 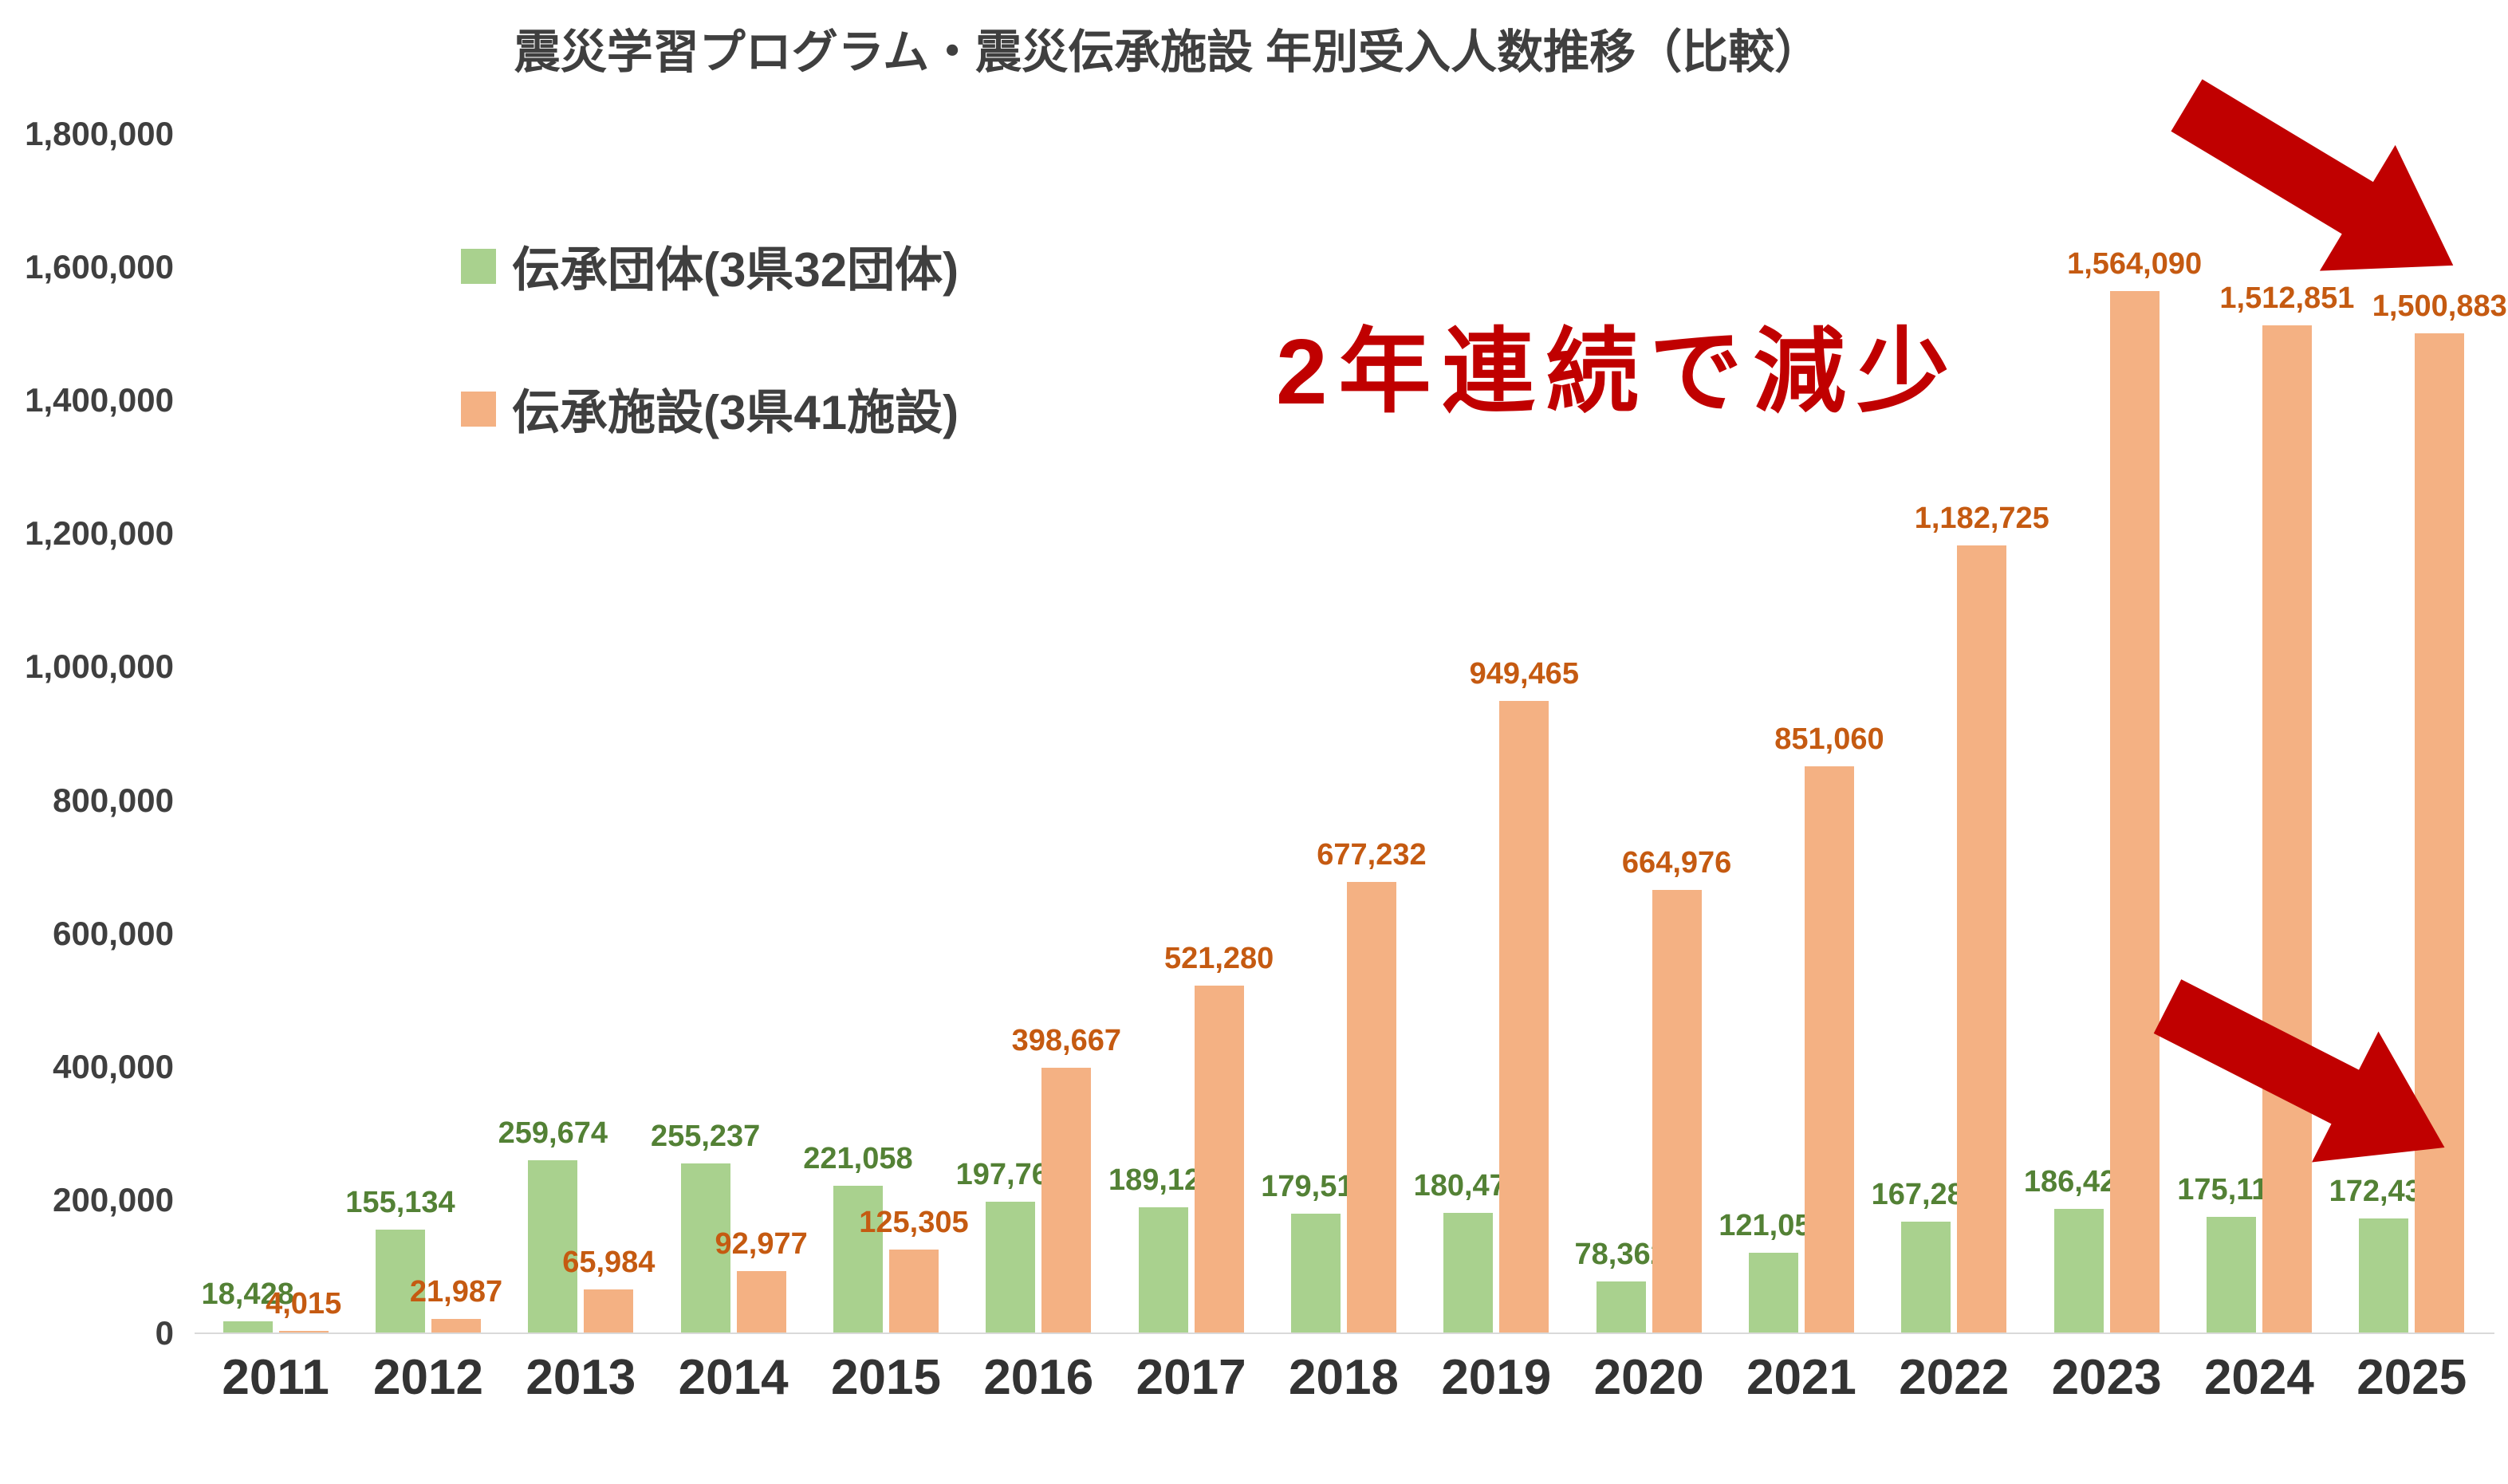 I want to click on y-axis-tick-label: 1,400,000, so click(x=99, y=400).